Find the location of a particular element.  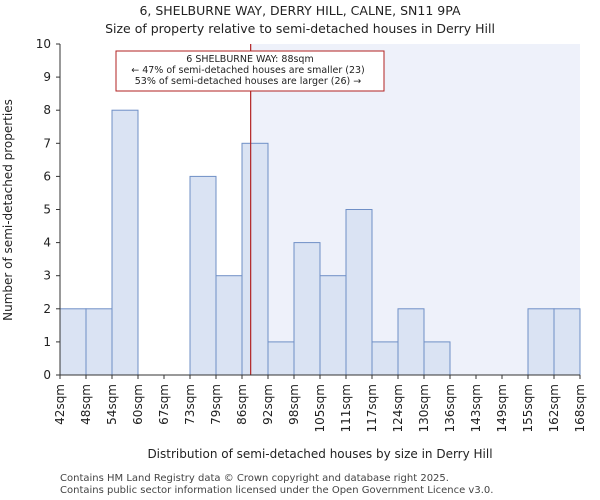

y-tick-label-3: 3 is located at coordinates (47, 276).